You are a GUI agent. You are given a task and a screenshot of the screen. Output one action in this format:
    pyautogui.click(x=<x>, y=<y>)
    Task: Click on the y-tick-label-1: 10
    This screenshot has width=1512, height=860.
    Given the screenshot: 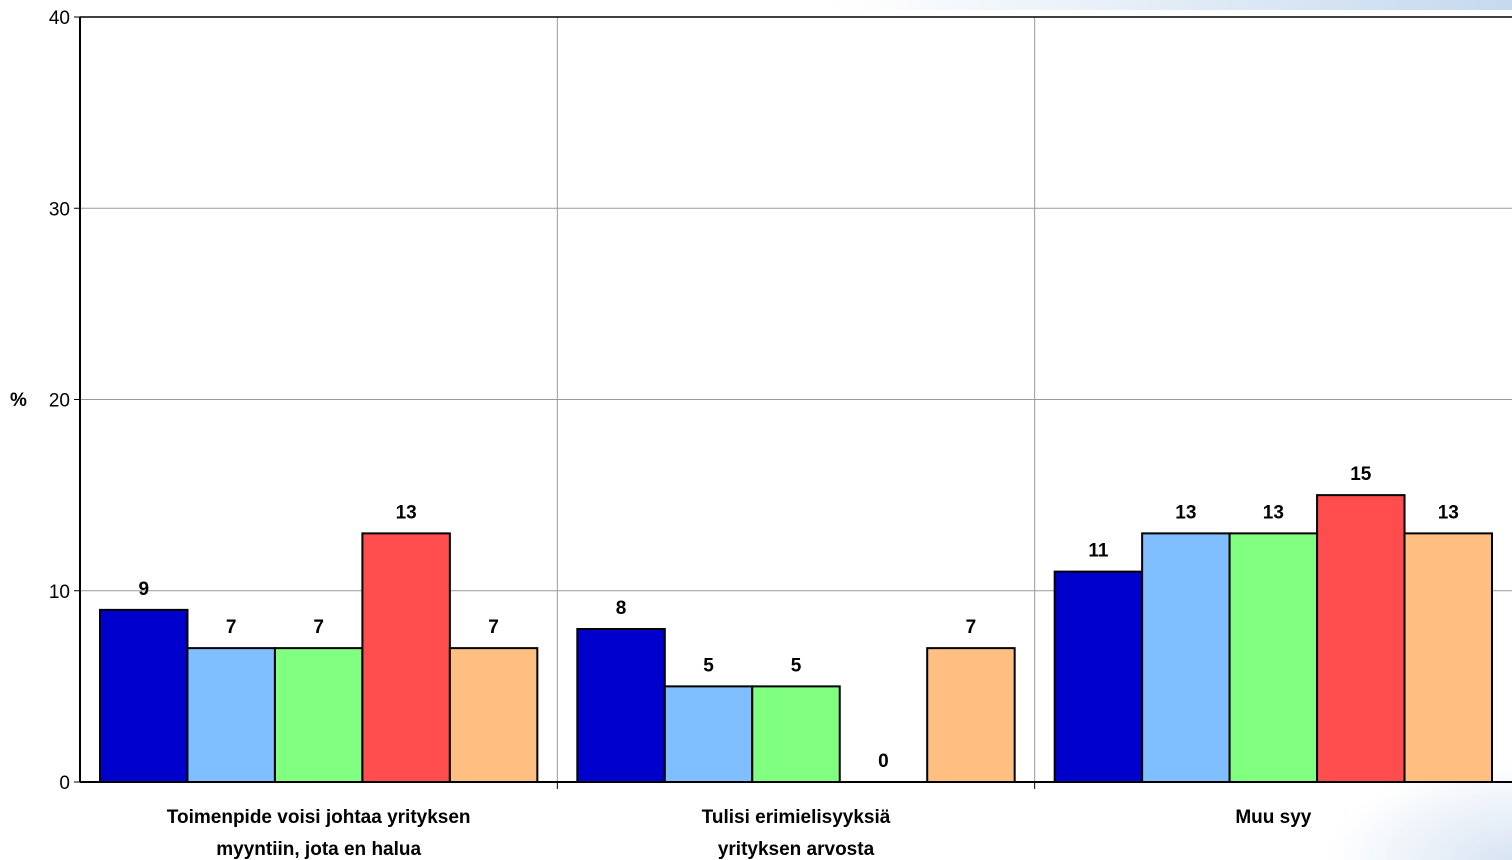 What is the action you would take?
    pyautogui.click(x=59, y=592)
    